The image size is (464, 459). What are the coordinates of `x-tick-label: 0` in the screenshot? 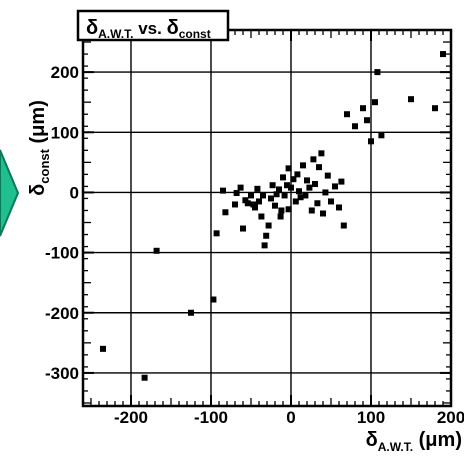 It's located at (290, 417).